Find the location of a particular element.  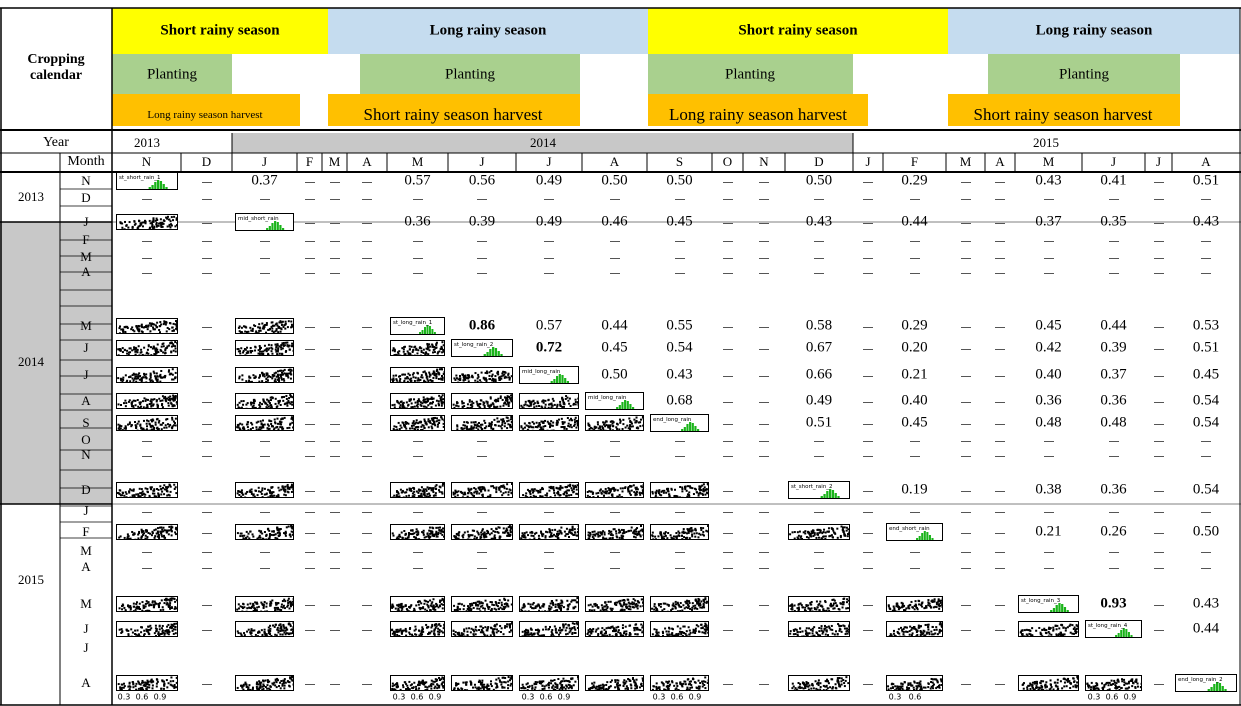

scatter-thumbnail is located at coordinates (482, 604).